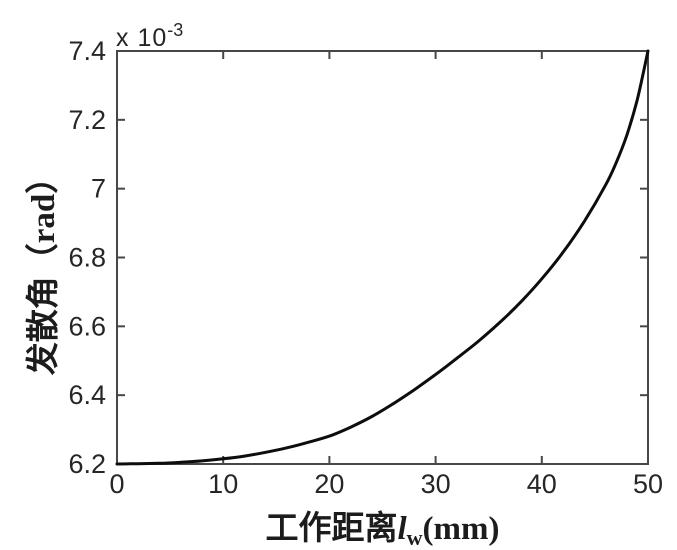  What do you see at coordinates (87, 258) in the screenshot?
I see `y-tick-label: 6.8` at bounding box center [87, 258].